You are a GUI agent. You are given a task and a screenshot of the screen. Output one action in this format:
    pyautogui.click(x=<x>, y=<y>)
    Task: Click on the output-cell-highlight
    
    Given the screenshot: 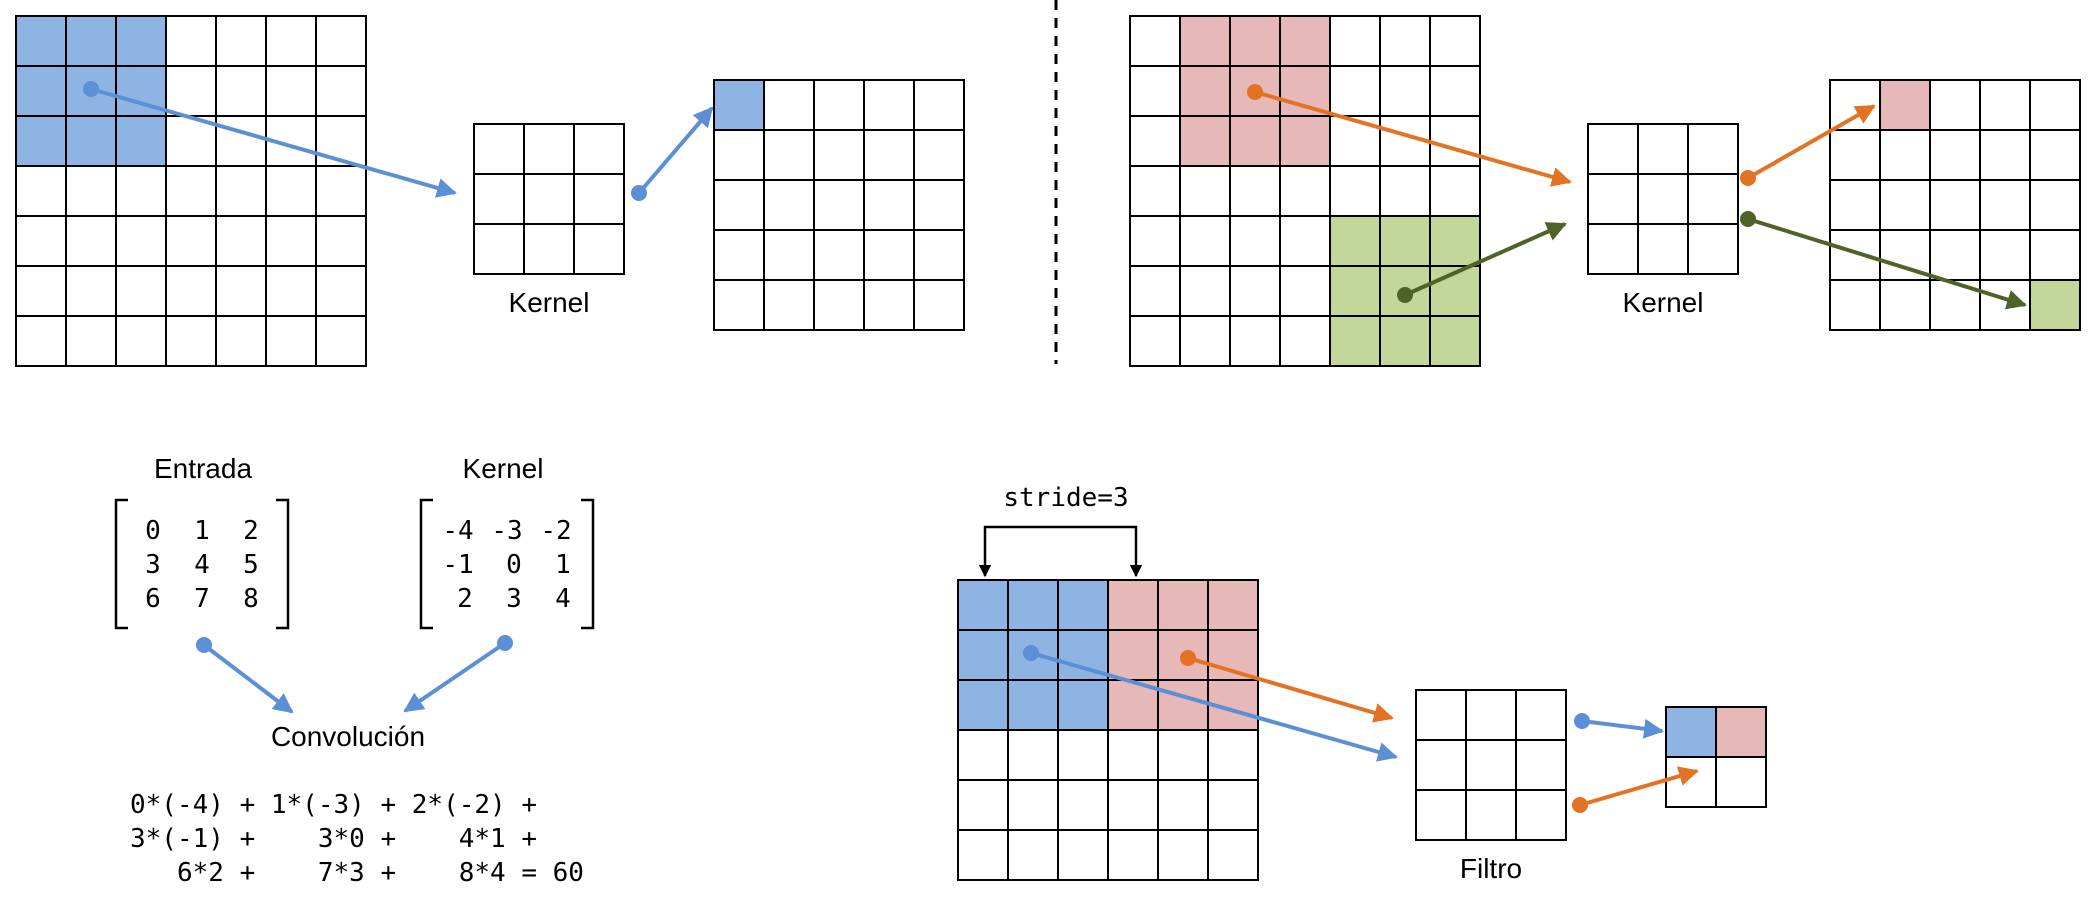 What is the action you would take?
    pyautogui.click(x=739, y=105)
    